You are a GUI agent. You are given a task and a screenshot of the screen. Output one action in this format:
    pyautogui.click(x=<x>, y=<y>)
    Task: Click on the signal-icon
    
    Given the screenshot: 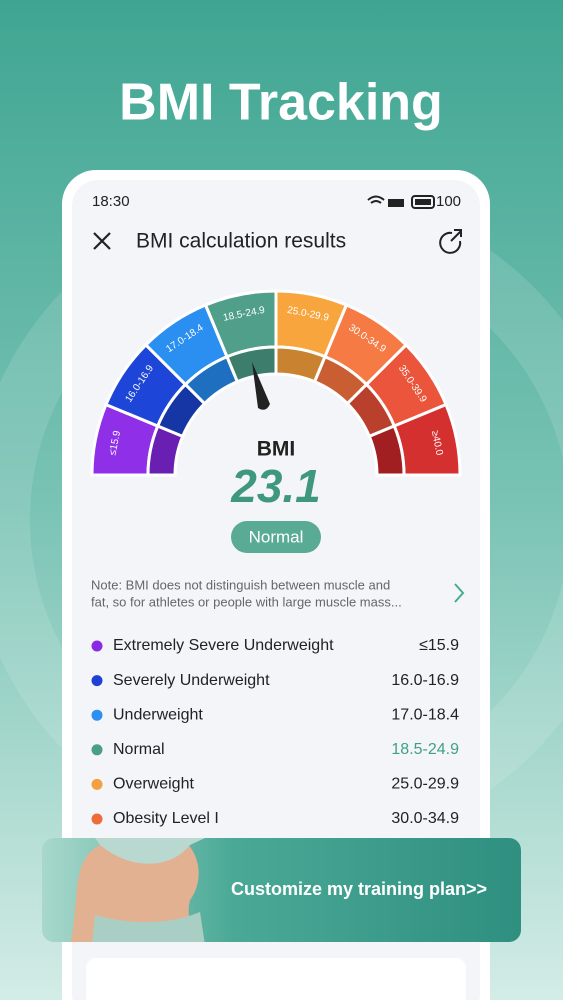 What is the action you would take?
    pyautogui.click(x=396, y=203)
    